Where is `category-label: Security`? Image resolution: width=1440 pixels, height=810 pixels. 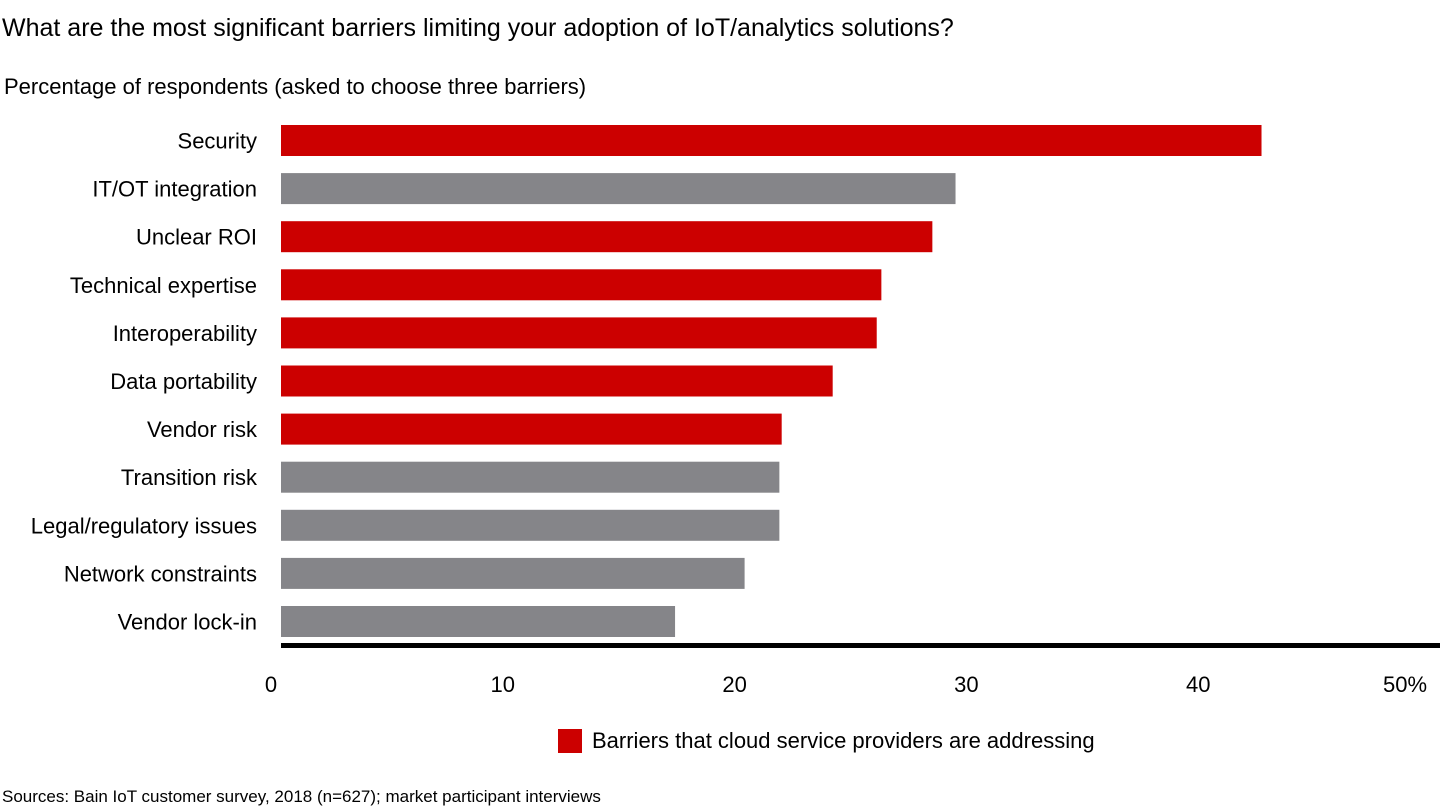 category-label: Security is located at coordinates (217, 141).